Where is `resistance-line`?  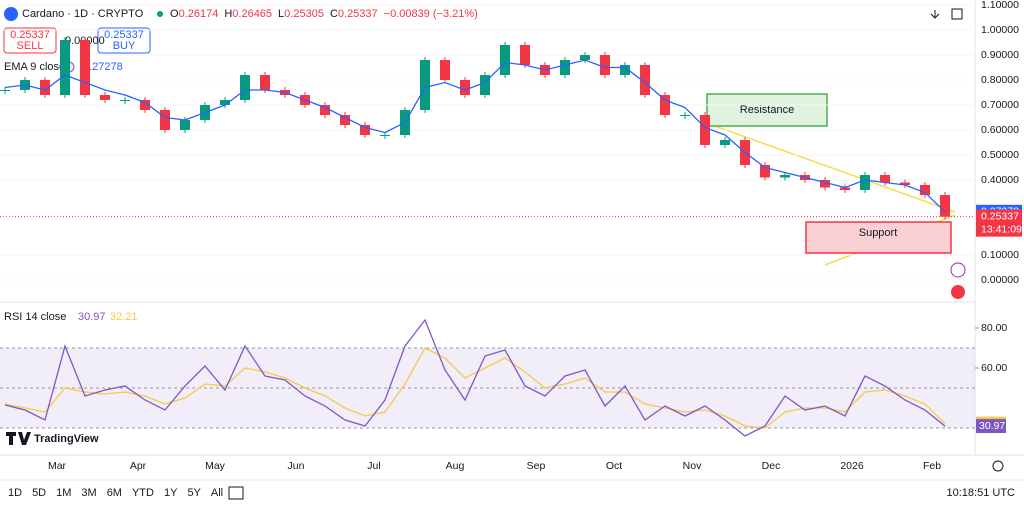
resistance-line is located at coordinates (833, 168).